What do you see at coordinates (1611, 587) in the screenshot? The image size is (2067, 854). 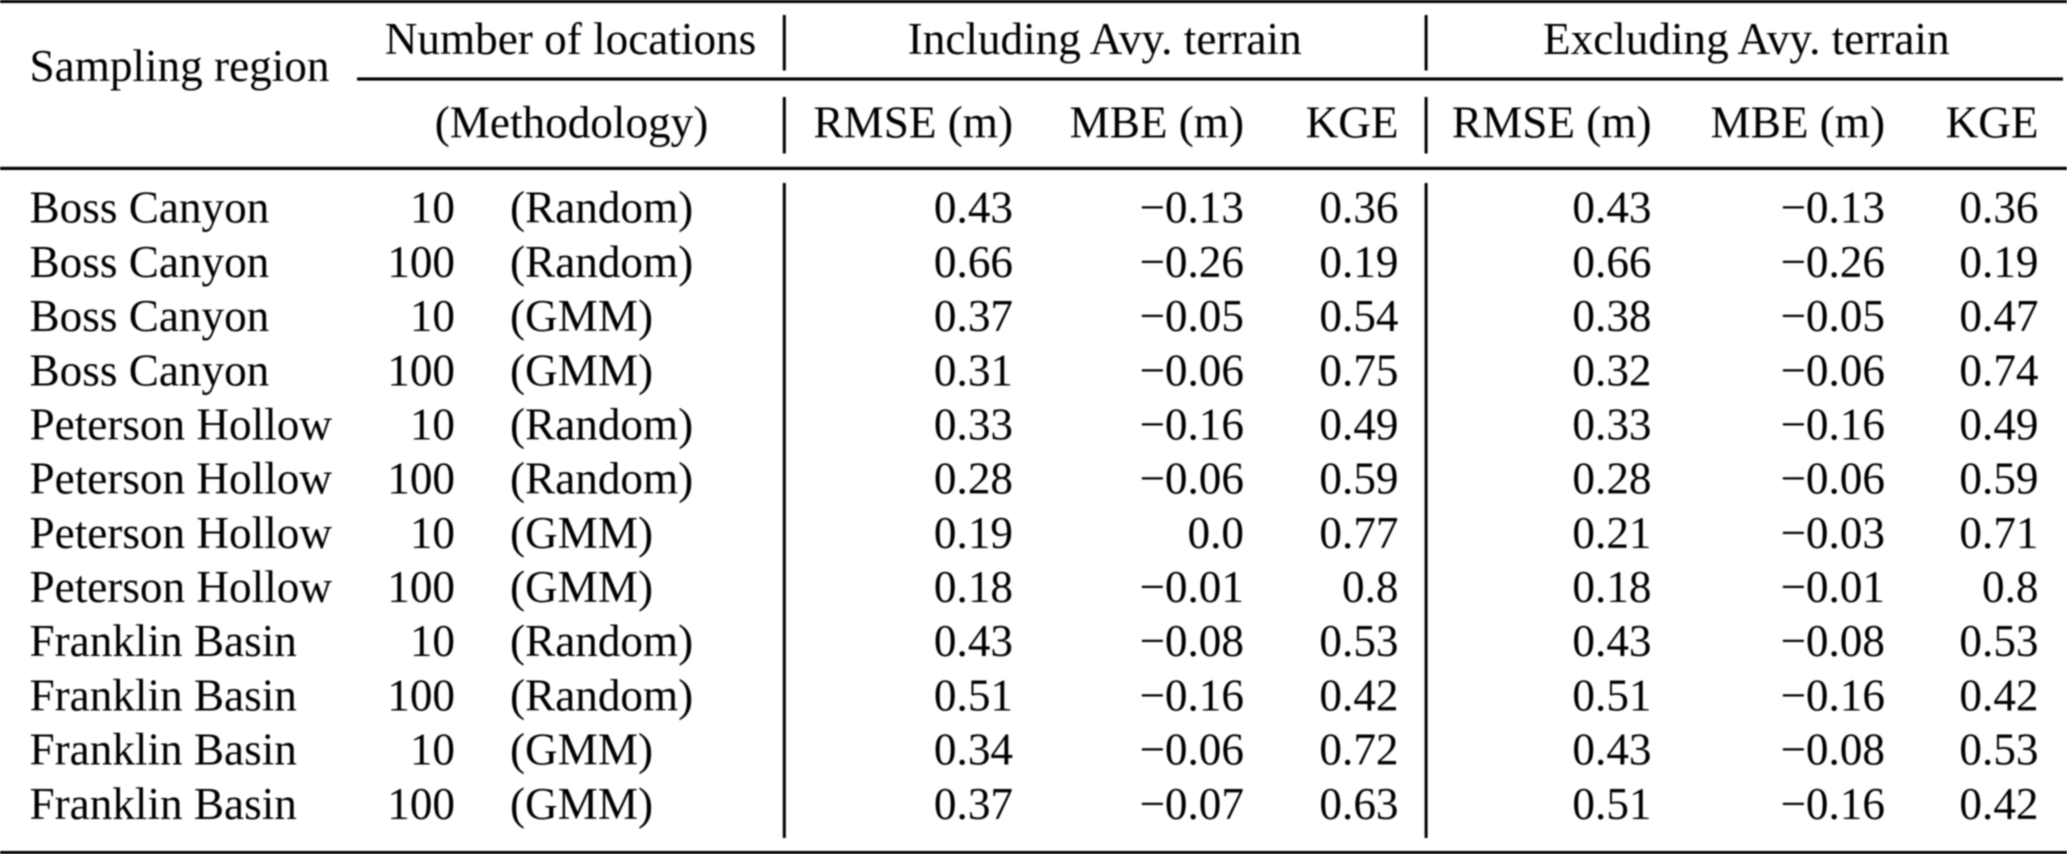 I see `cell-excluding-rmse: 0.18` at bounding box center [1611, 587].